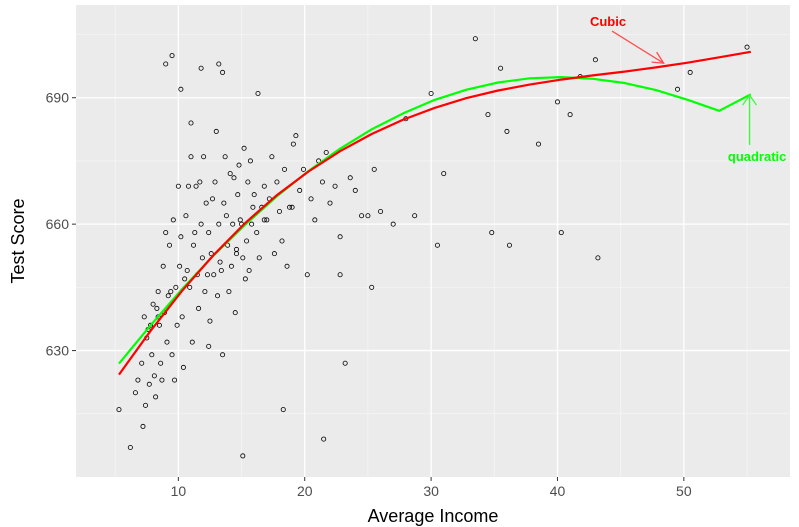  What do you see at coordinates (433, 516) in the screenshot?
I see `x-axis-title: Average Income` at bounding box center [433, 516].